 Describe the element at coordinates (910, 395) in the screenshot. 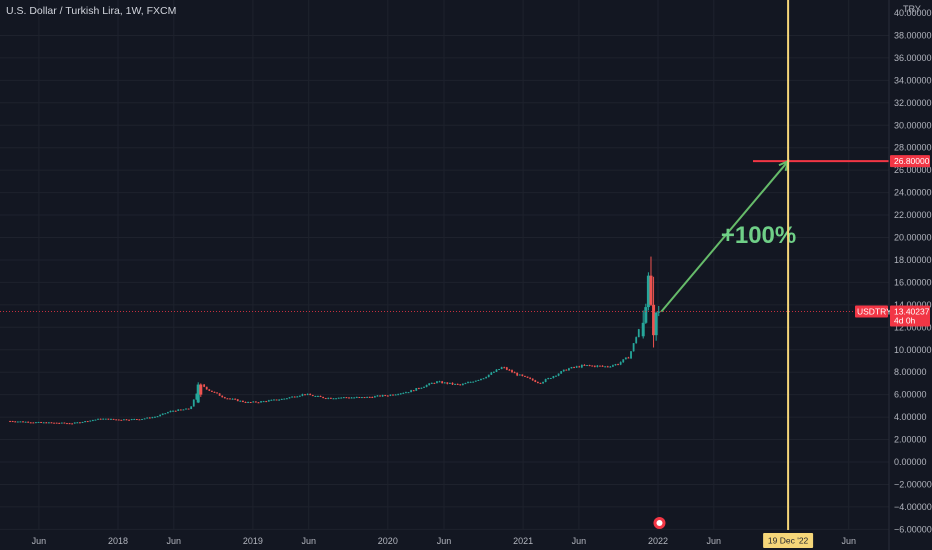

I see `y-tick-label: 6.00000` at that location.